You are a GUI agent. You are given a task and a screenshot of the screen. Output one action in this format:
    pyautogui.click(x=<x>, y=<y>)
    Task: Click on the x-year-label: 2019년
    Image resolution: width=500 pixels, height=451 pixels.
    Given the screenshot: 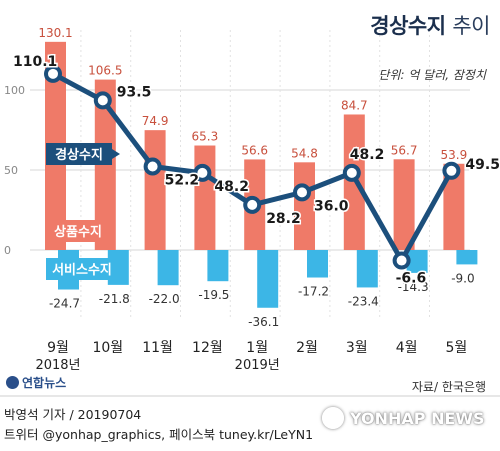 What is the action you would take?
    pyautogui.click(x=257, y=365)
    